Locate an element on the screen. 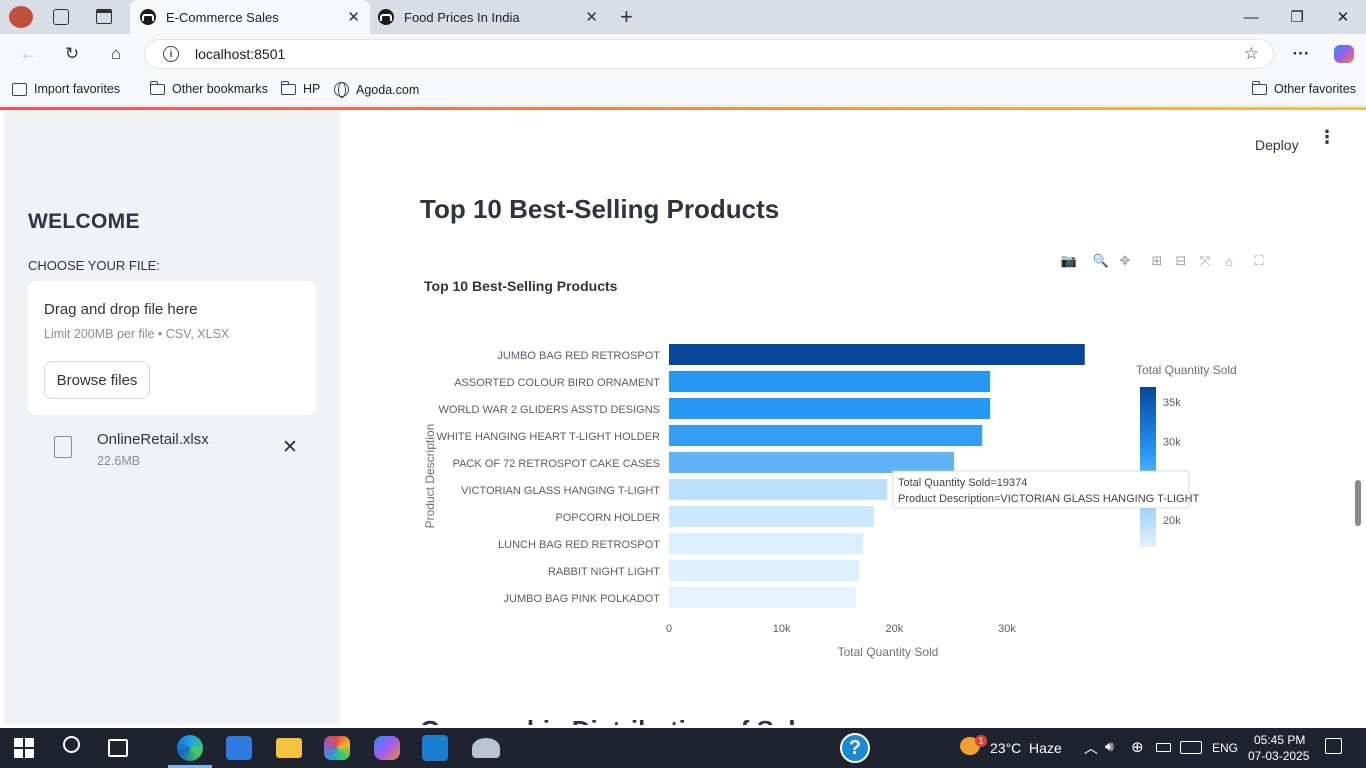  bookmark-label: Import favorites is located at coordinates (77, 89).